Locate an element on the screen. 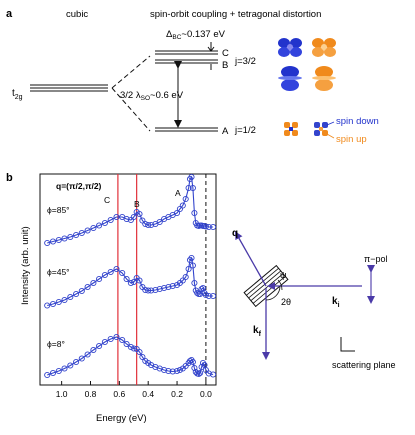  two-theta-arc is located at coordinates (273, 293).